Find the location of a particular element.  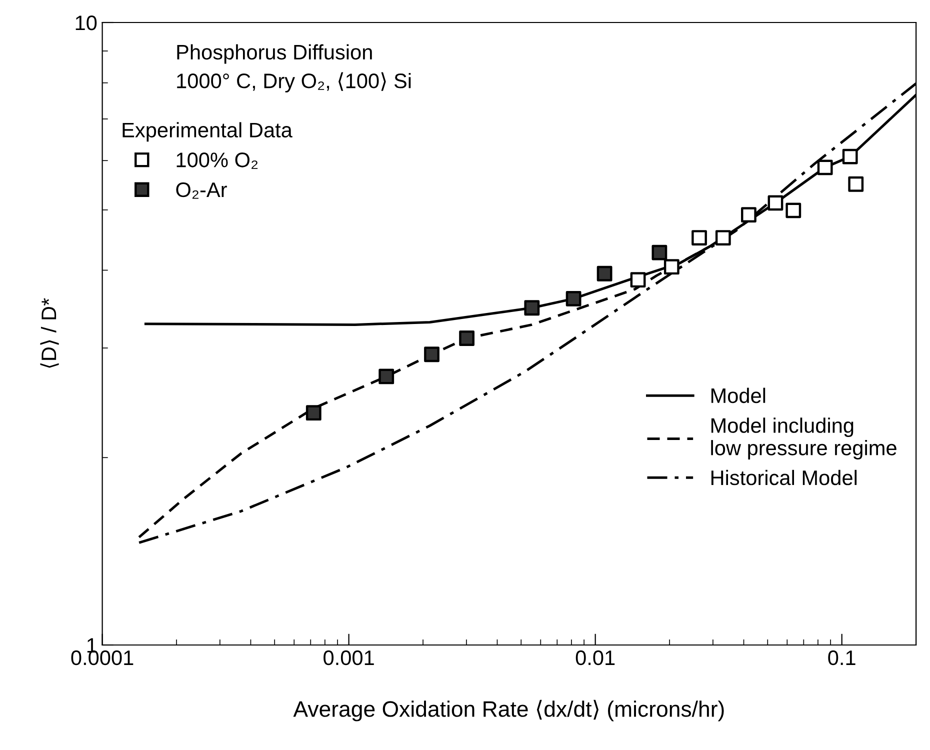

legend-label: Historical Model is located at coordinates (784, 478).